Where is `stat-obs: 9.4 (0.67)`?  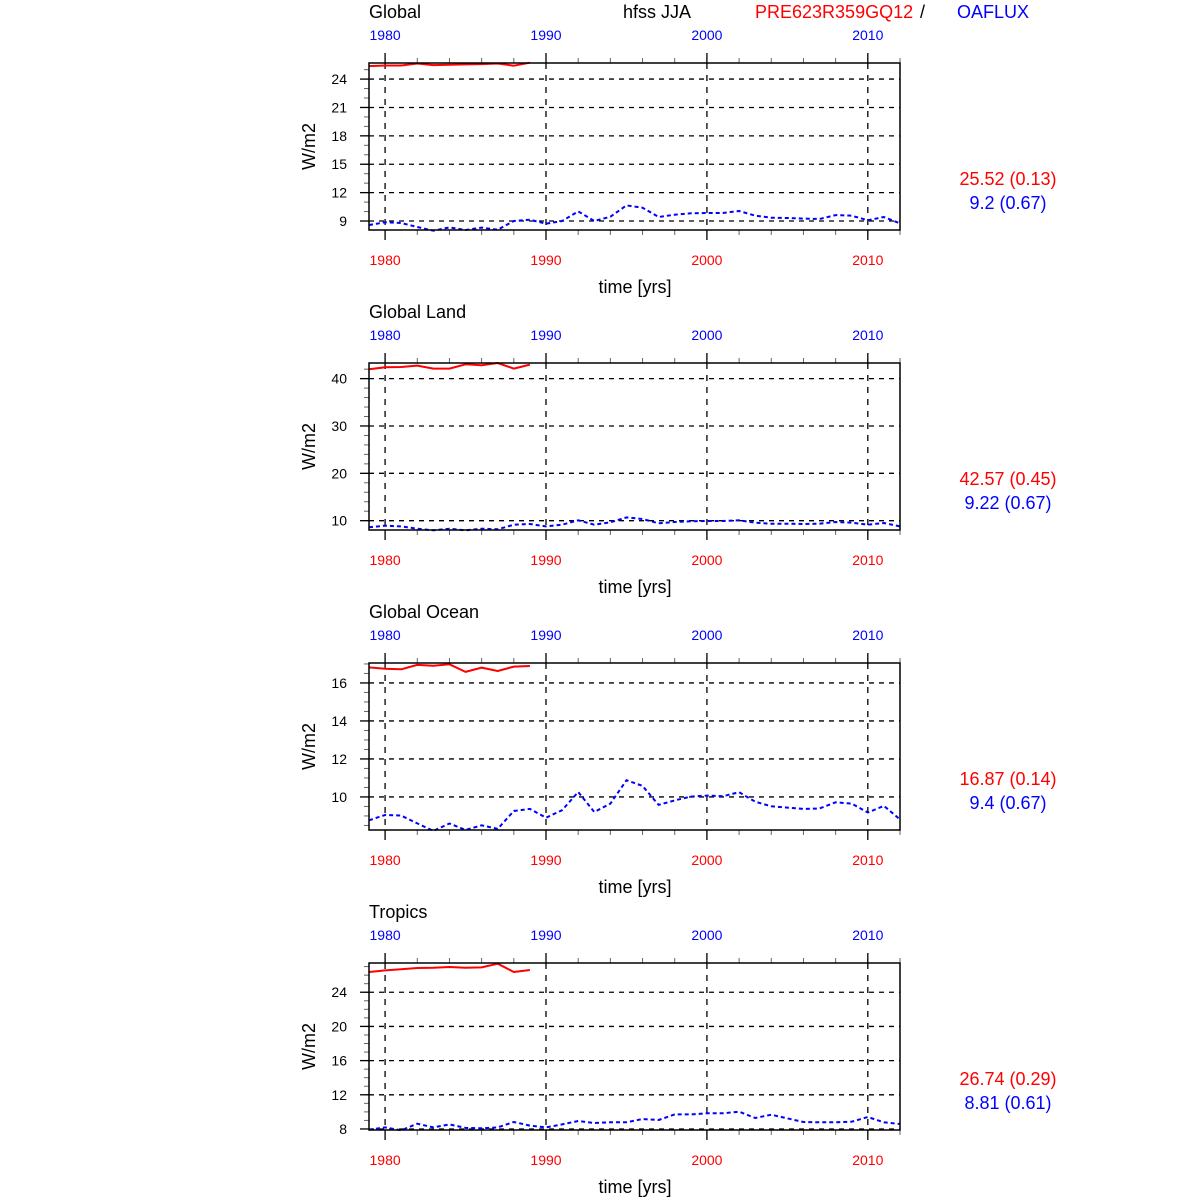
stat-obs: 9.4 (0.67) is located at coordinates (1007, 803).